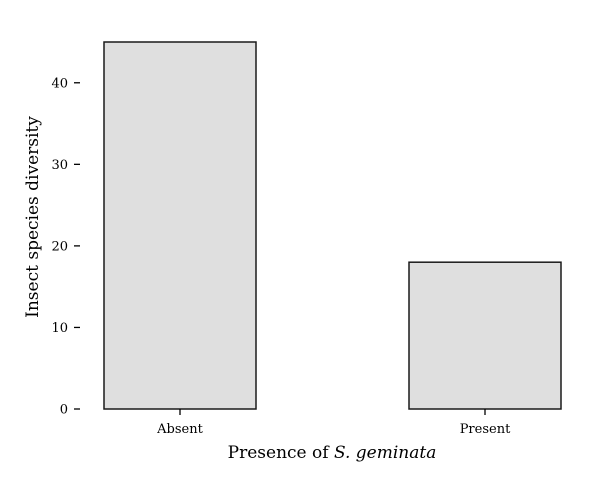 The image size is (608, 488). What do you see at coordinates (59, 328) in the screenshot?
I see `y-tick-label: 10` at bounding box center [59, 328].